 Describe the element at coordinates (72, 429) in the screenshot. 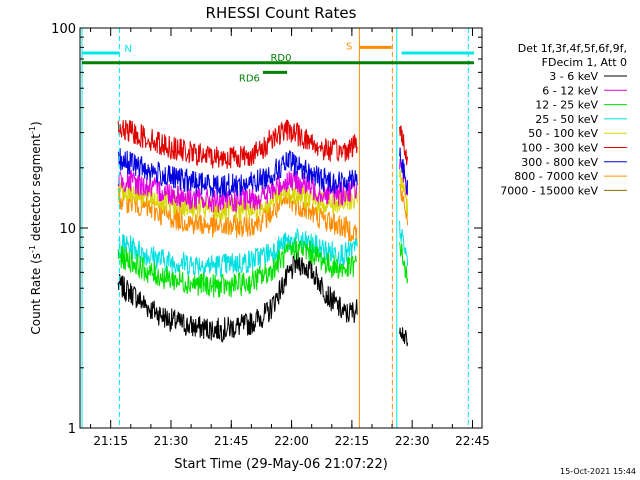

I see `y-tick-label: 1` at that location.